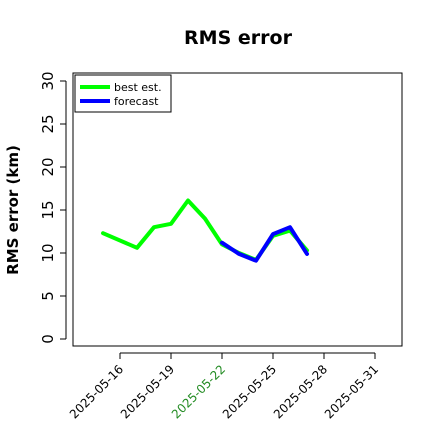  I want to click on y-tick-label: 0, so click(48, 339).